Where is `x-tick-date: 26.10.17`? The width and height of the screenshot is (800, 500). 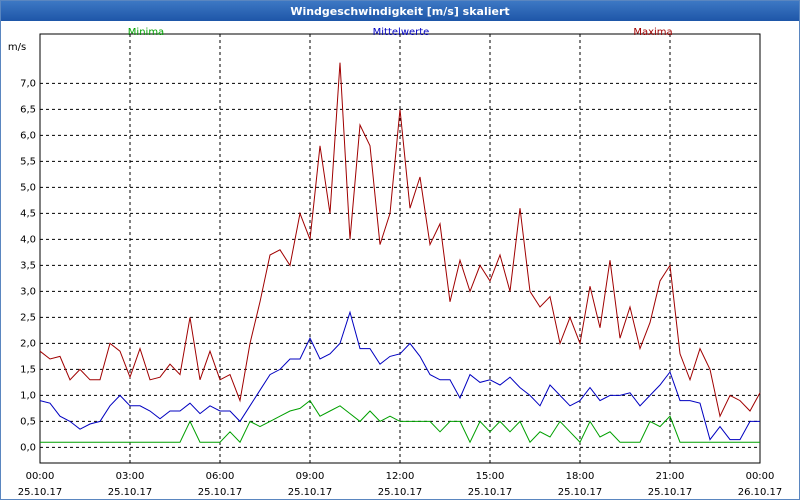
x-tick-date: 26.10.17 is located at coordinates (760, 492).